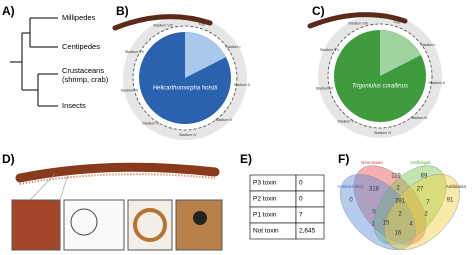 Image resolution: width=474 pixels, height=255 pixels. What do you see at coordinates (428, 203) in the screenshot?
I see `venn-count: 7` at bounding box center [428, 203].